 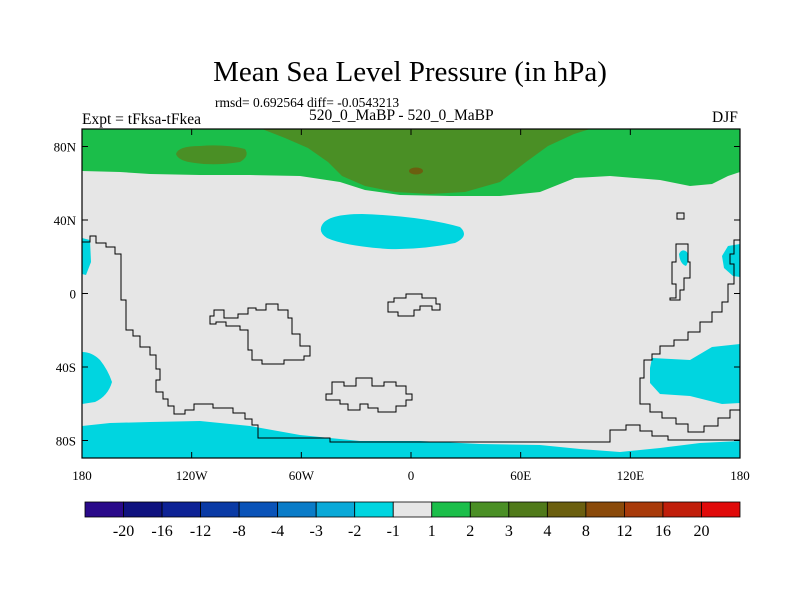 I want to click on season-label: DJF, so click(x=725, y=117).